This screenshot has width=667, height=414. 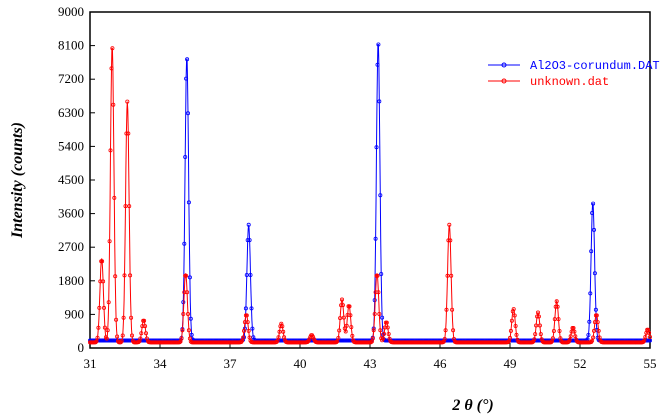 What do you see at coordinates (71, 112) in the screenshot?
I see `y-tick-label: 6300` at bounding box center [71, 112].